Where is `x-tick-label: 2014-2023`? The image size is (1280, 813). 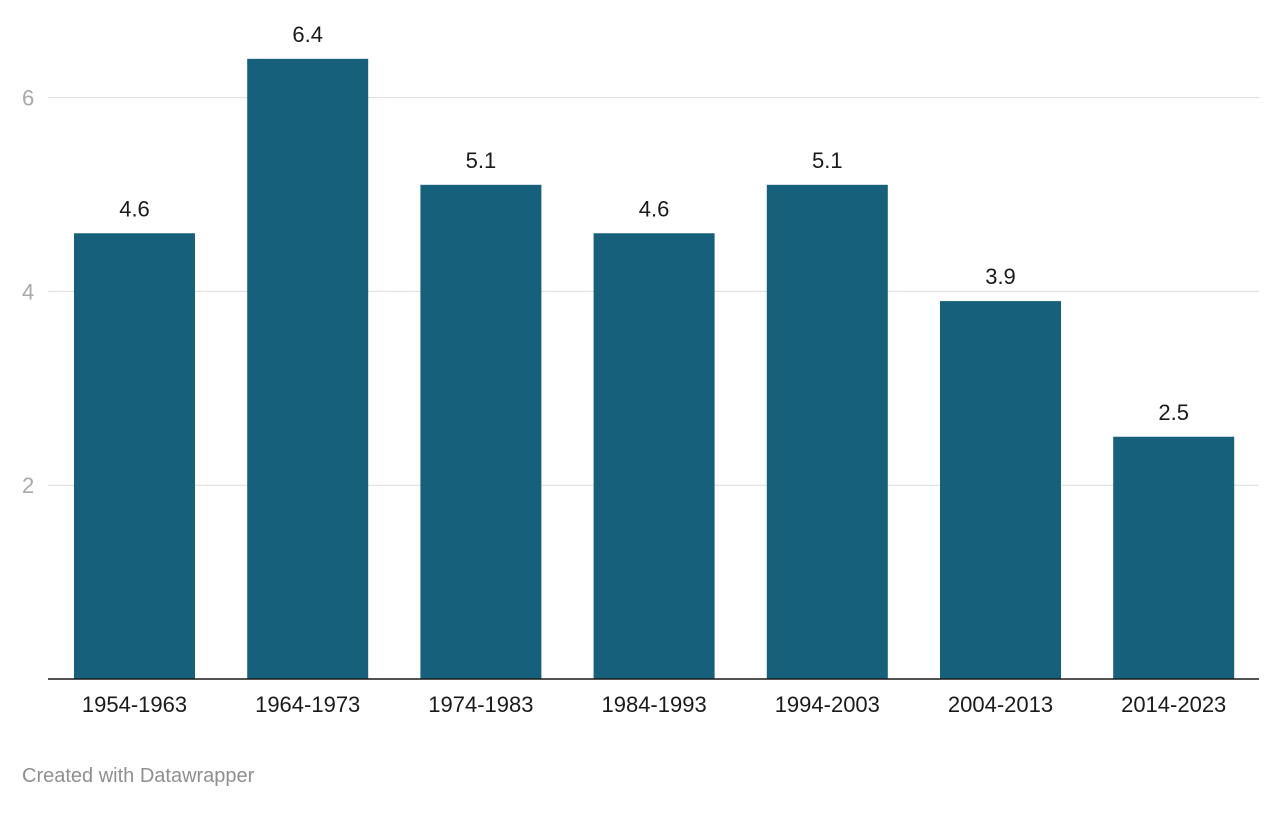 x-tick-label: 2014-2023 is located at coordinates (1173, 704).